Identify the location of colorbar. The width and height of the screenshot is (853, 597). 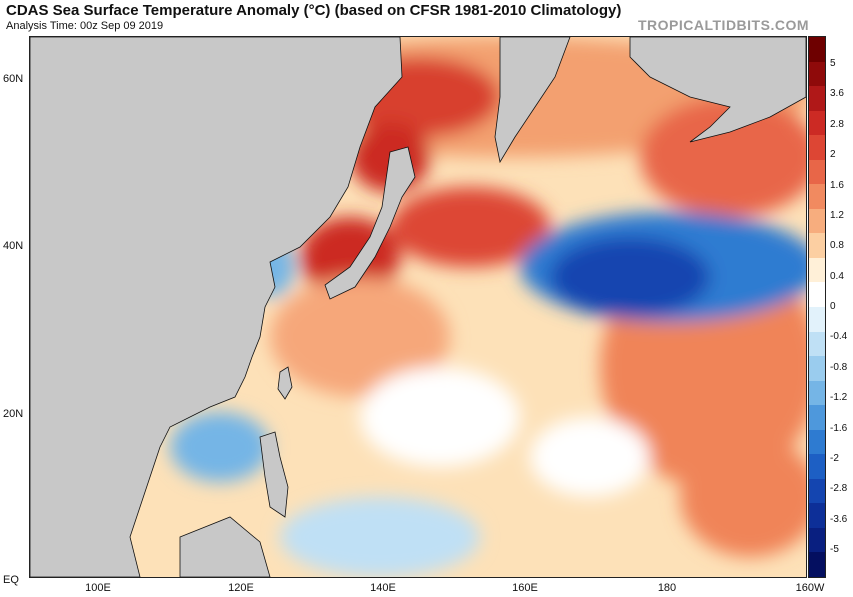
(817, 307).